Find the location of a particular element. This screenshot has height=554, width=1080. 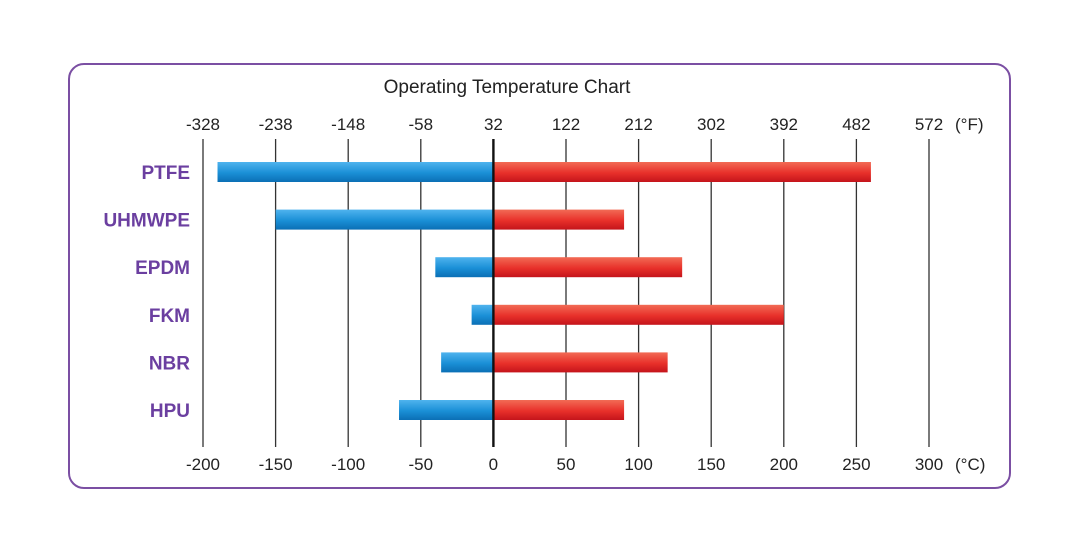

max-temp-bar-hpu is located at coordinates (559, 410).